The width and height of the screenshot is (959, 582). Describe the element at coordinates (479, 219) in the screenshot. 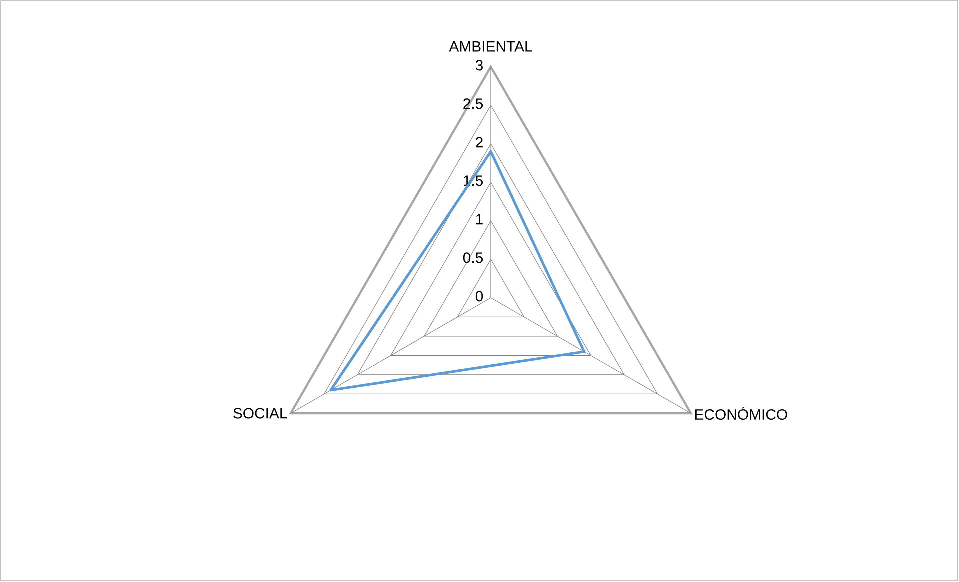

I see `y-tick-label: 1` at that location.